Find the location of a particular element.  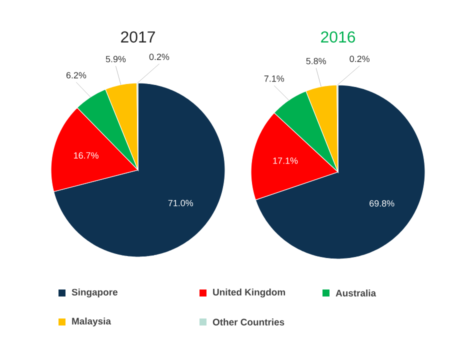

data-label: 69.8% is located at coordinates (382, 203).